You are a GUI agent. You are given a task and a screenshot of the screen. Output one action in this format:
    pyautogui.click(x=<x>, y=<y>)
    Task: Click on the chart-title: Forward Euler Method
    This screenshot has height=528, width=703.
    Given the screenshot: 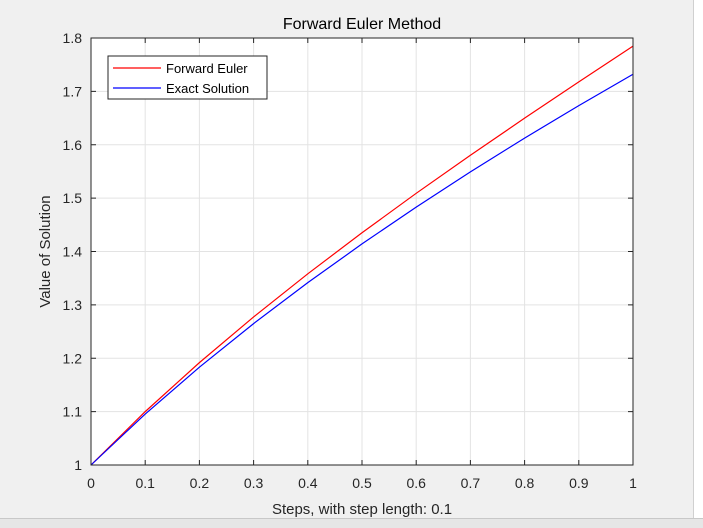 What is the action you would take?
    pyautogui.click(x=362, y=24)
    